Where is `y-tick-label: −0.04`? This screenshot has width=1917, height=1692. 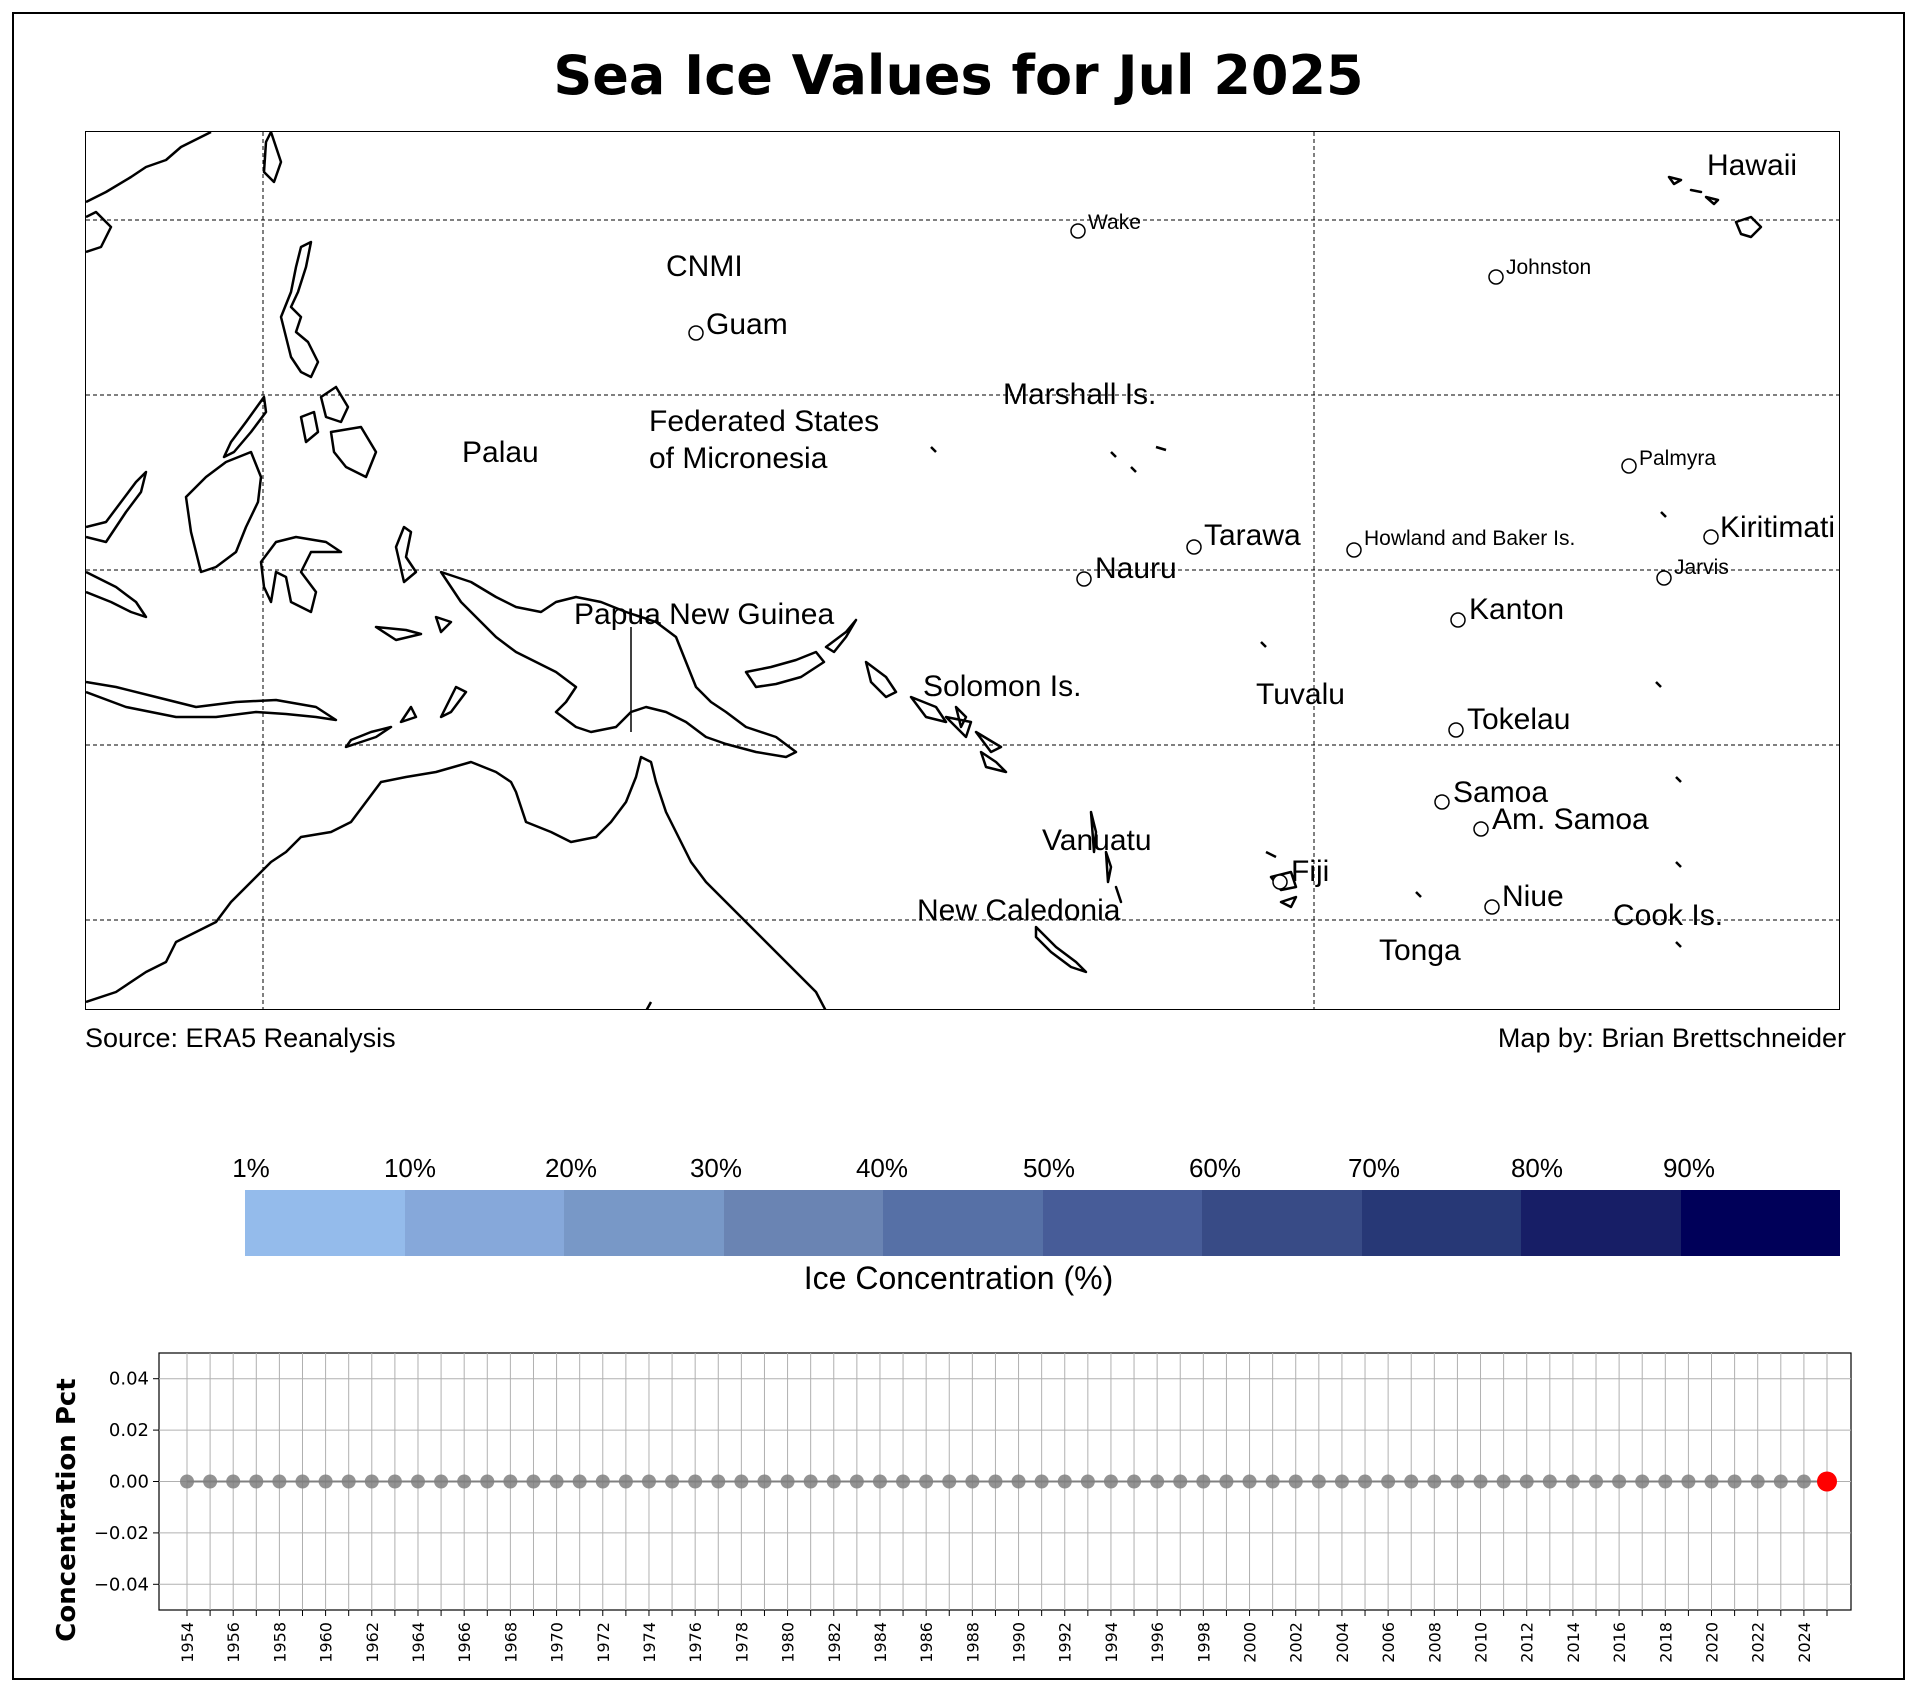 y-tick-label: −0.04 is located at coordinates (121, 1584).